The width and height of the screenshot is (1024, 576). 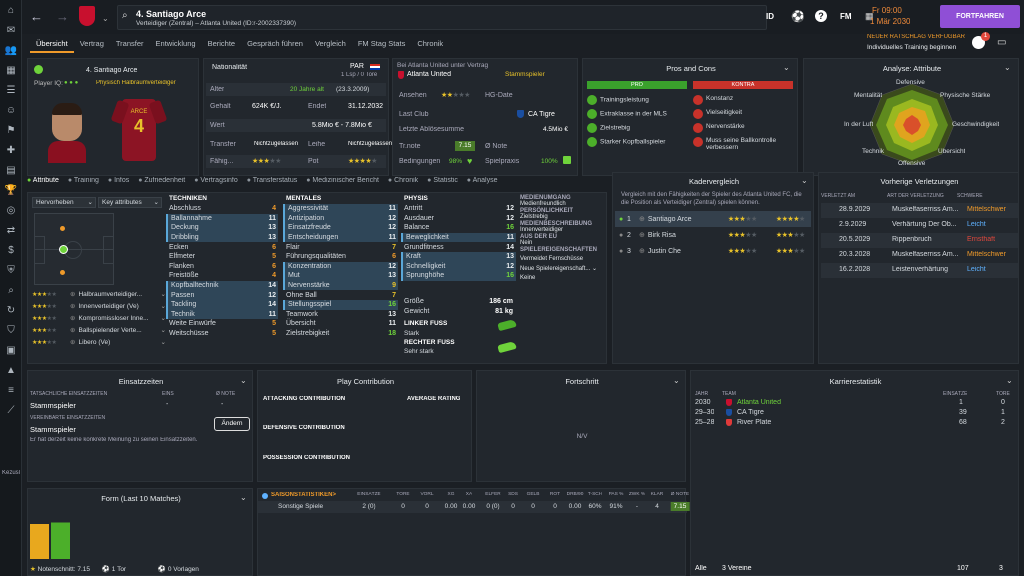 I want to click on tab-overview: Übersicht, so click(x=52, y=46).